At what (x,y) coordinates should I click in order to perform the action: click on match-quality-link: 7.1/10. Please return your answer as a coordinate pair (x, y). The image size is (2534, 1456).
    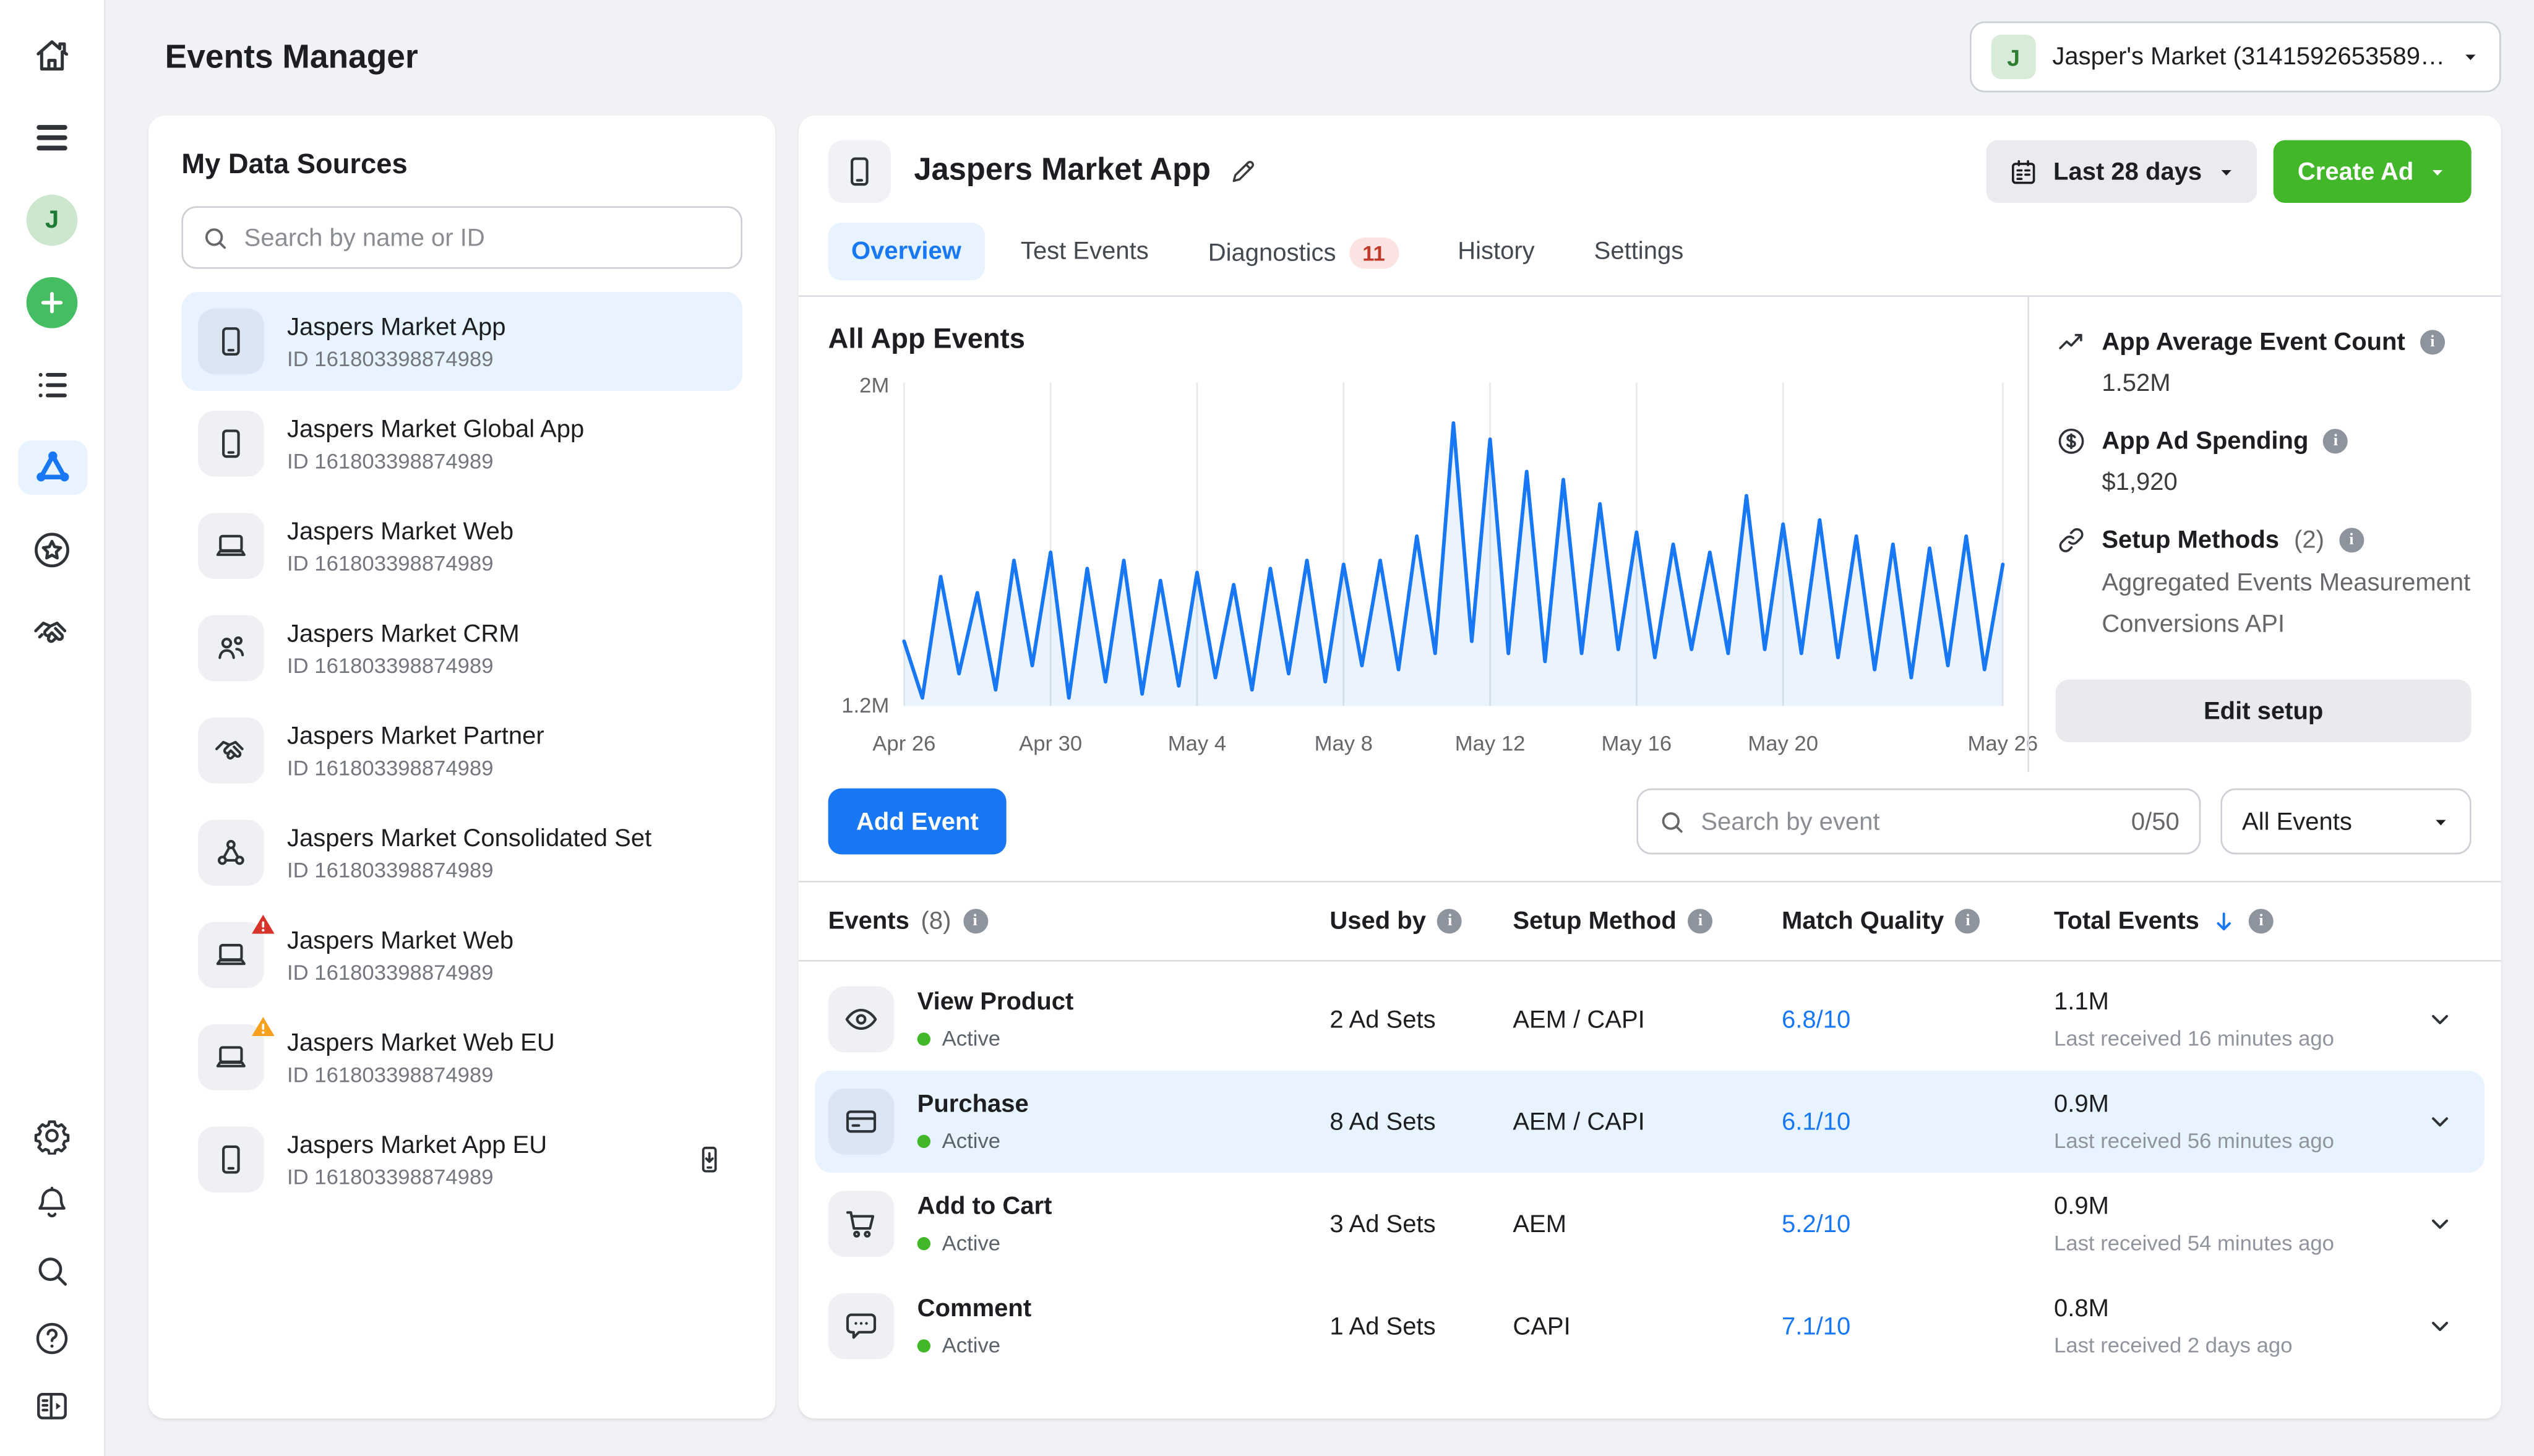
    Looking at the image, I should click on (1816, 1326).